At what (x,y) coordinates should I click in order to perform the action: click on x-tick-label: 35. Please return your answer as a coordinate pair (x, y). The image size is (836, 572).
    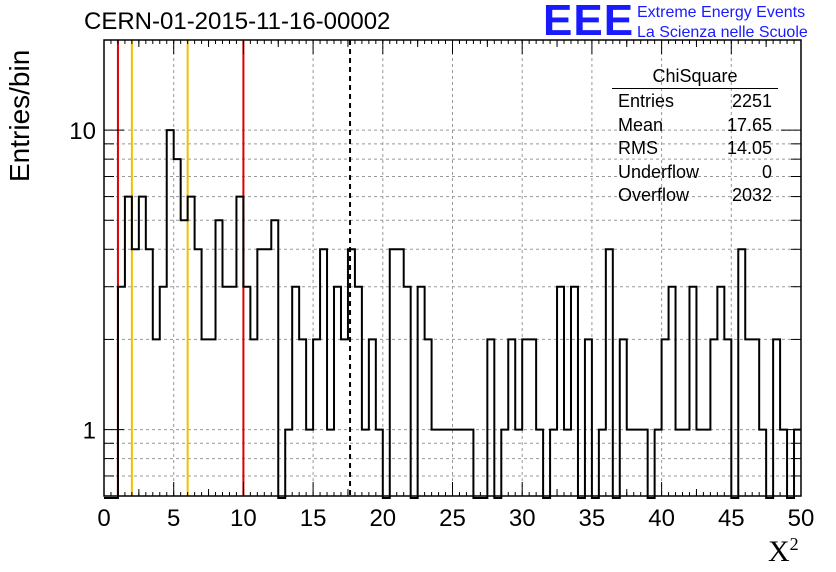
    Looking at the image, I should click on (592, 518).